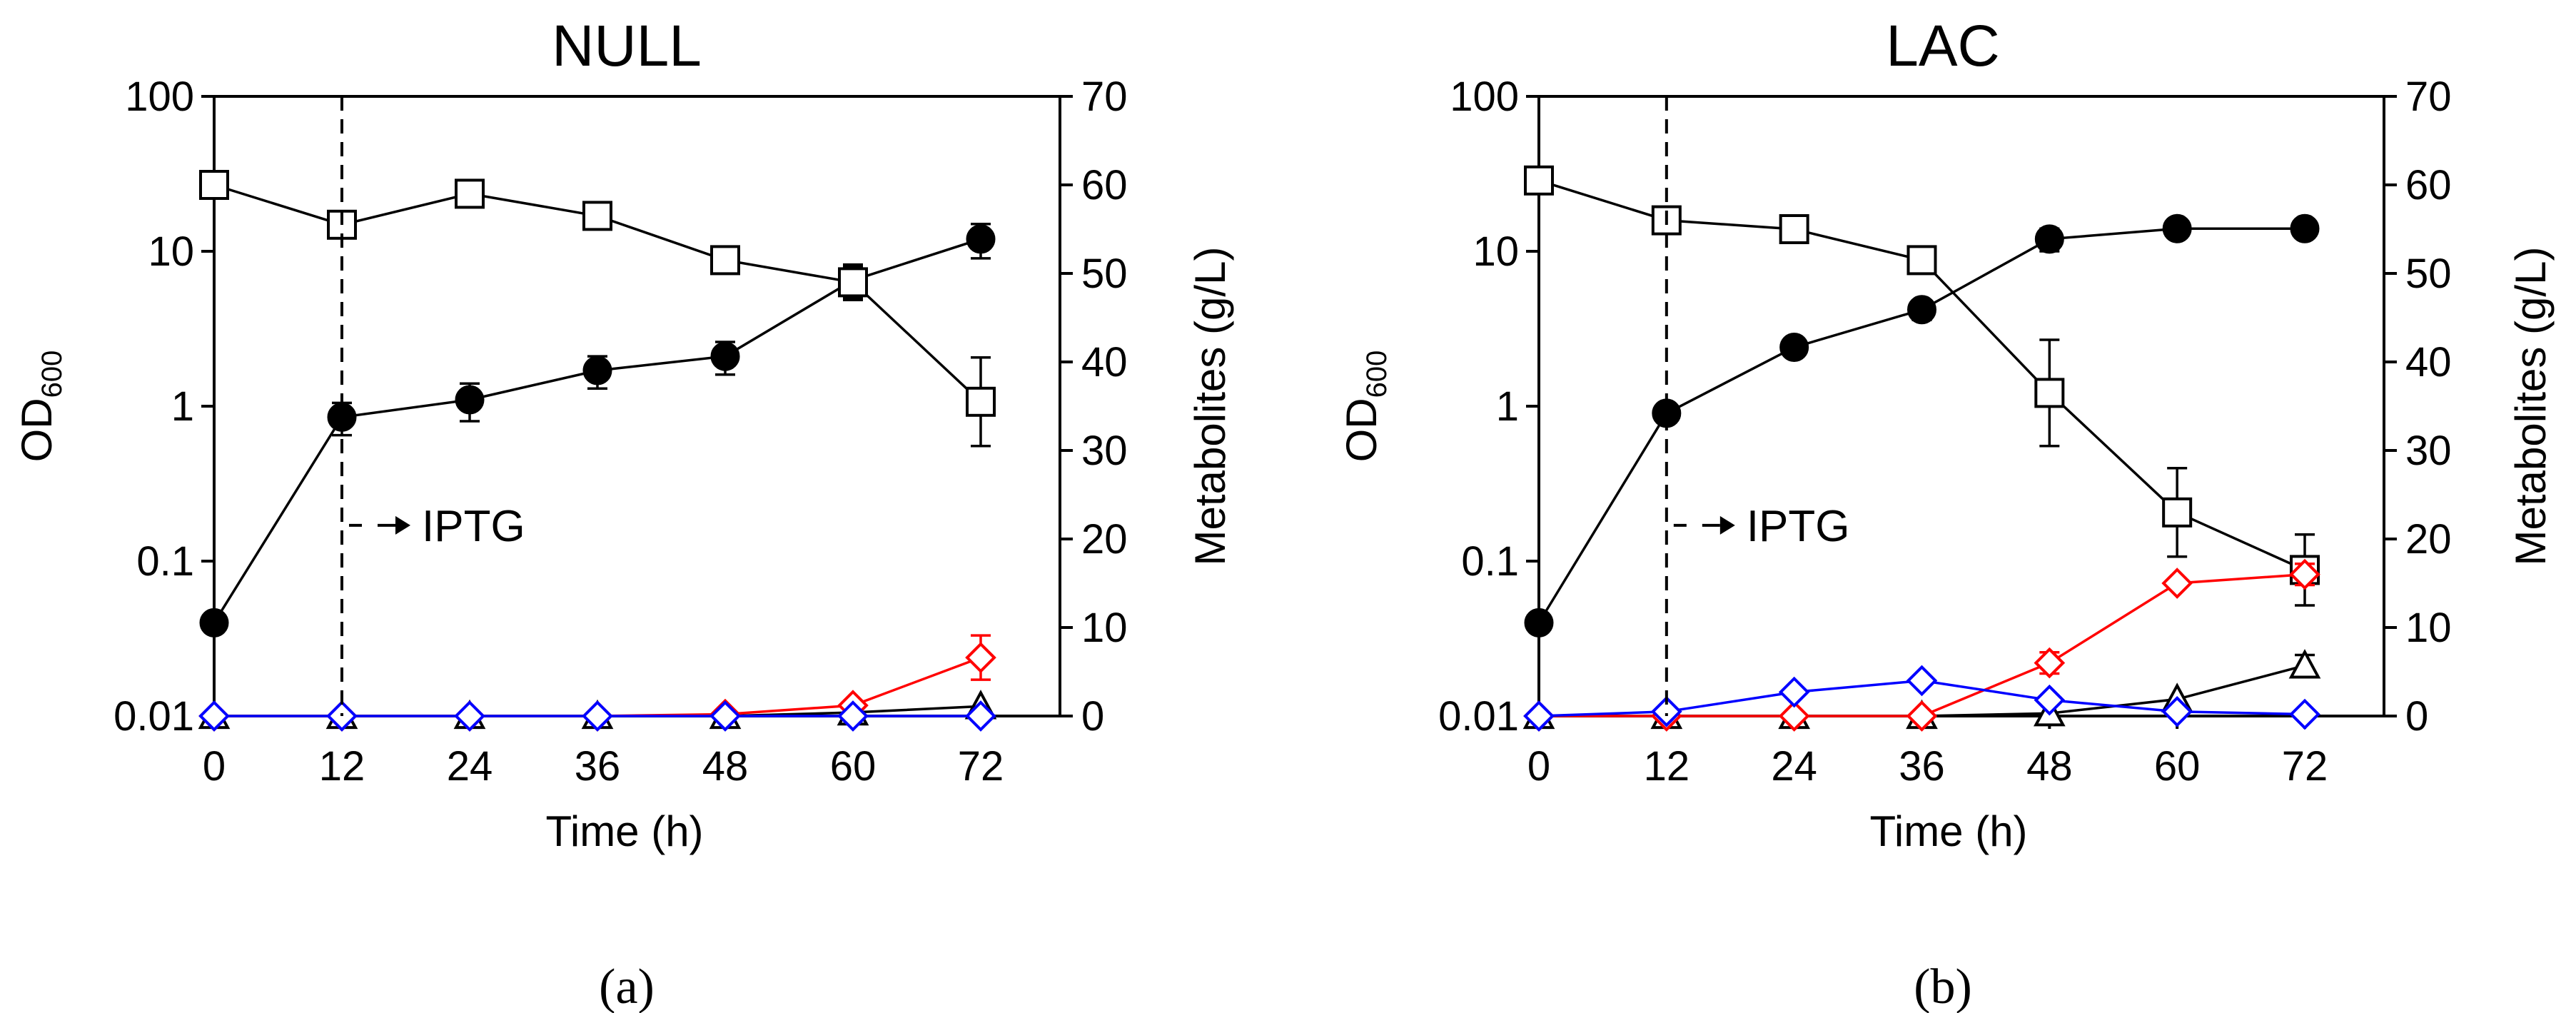 The height and width of the screenshot is (1013, 2576). I want to click on panel-label: (b), so click(1943, 986).